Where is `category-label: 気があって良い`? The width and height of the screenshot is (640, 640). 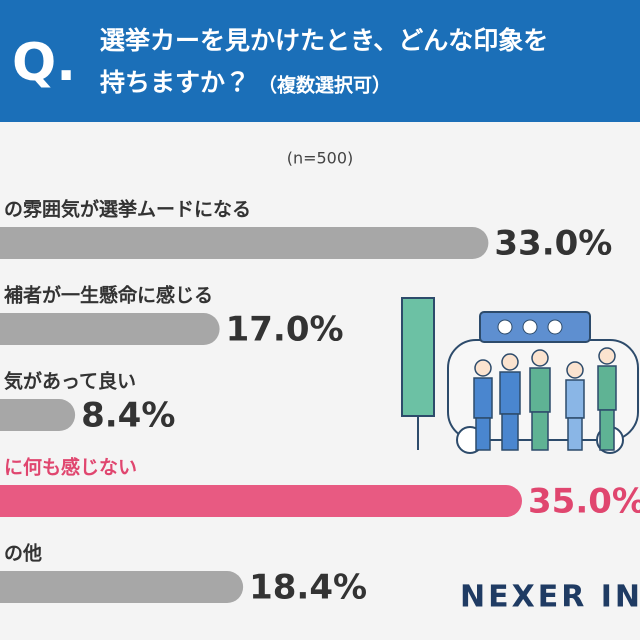
category-label: 気があって良い is located at coordinates (70, 381).